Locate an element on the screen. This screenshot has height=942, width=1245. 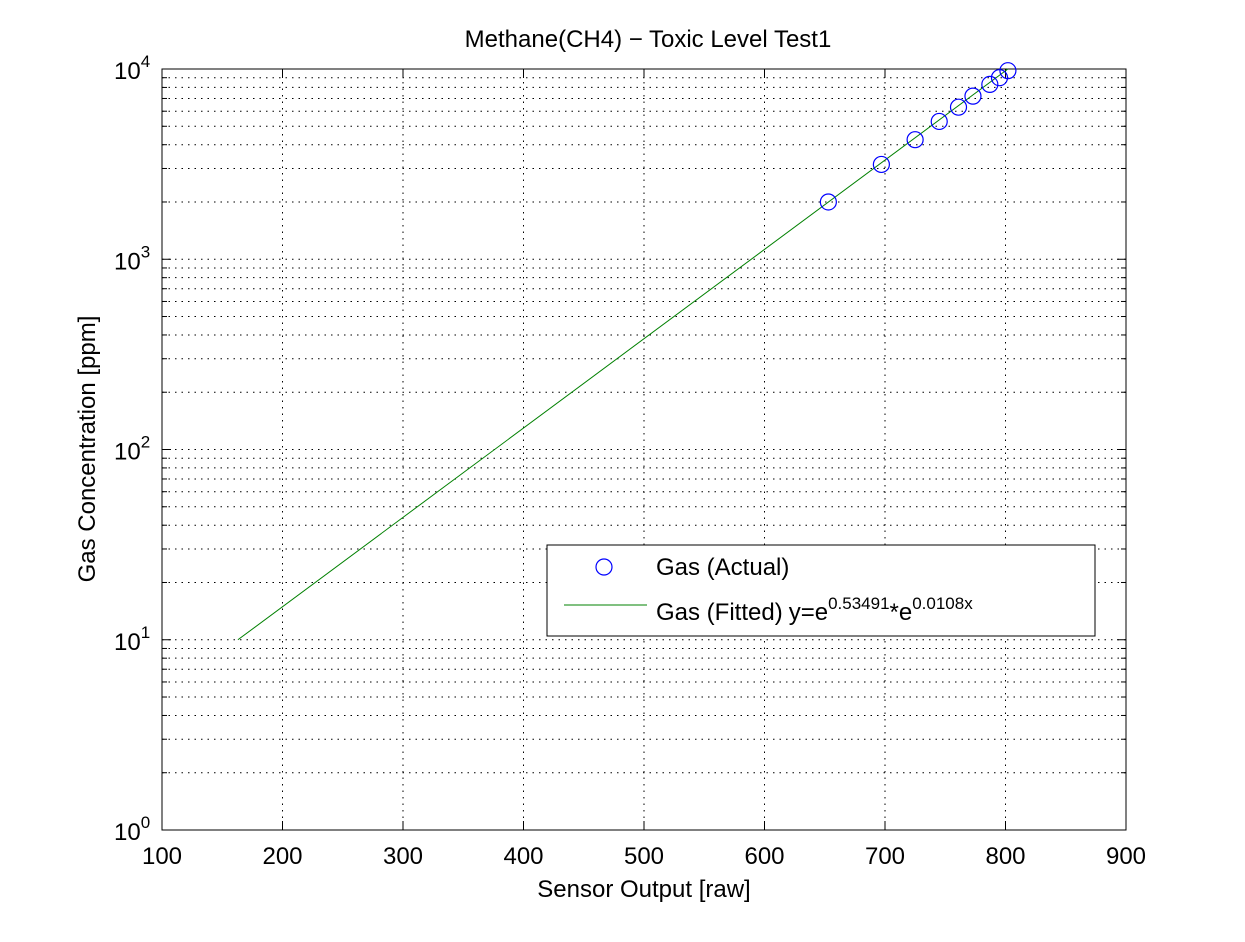
x-tick-labels: 100 200 300 400 500 600 700 800 900 is located at coordinates (644, 856).